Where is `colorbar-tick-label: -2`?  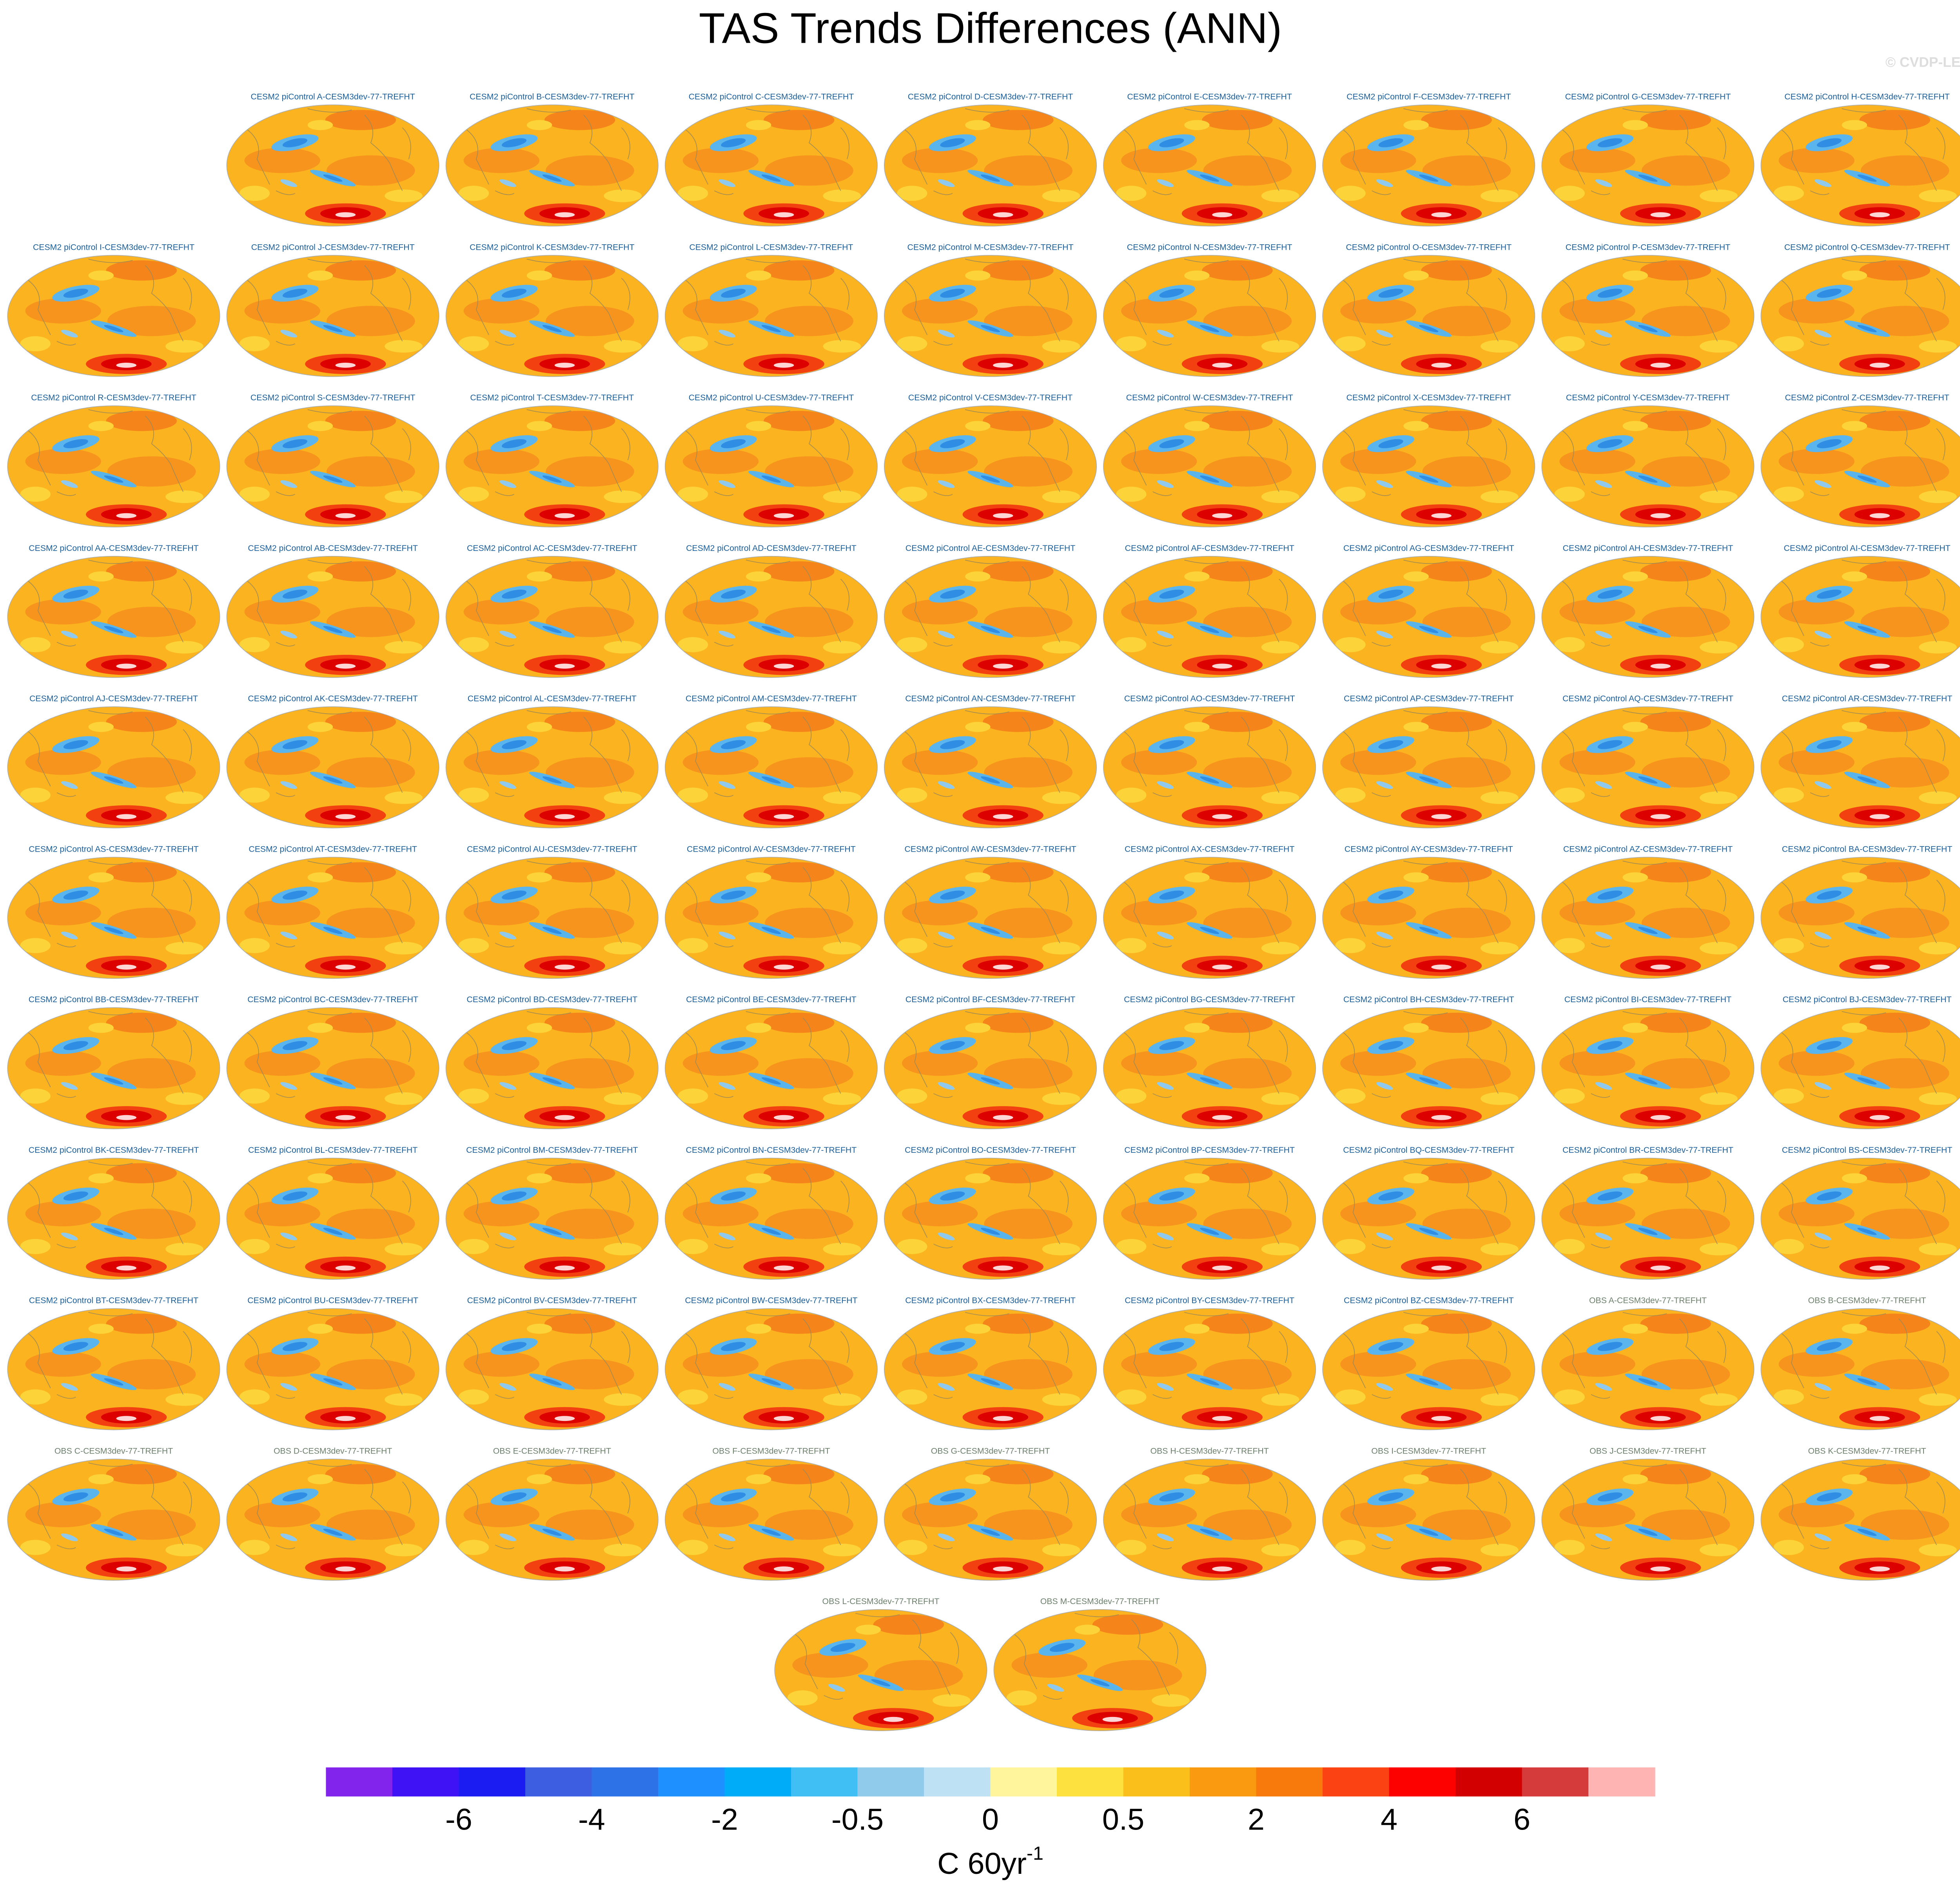 colorbar-tick-label: -2 is located at coordinates (724, 1820).